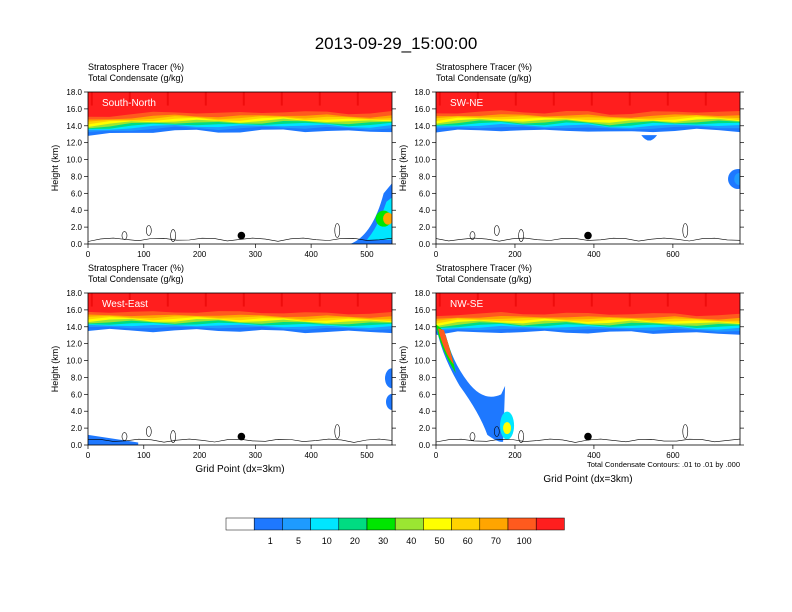 Image resolution: width=792 pixels, height=612 pixels. What do you see at coordinates (471, 383) in the screenshot?
I see `fold-outer` at bounding box center [471, 383].